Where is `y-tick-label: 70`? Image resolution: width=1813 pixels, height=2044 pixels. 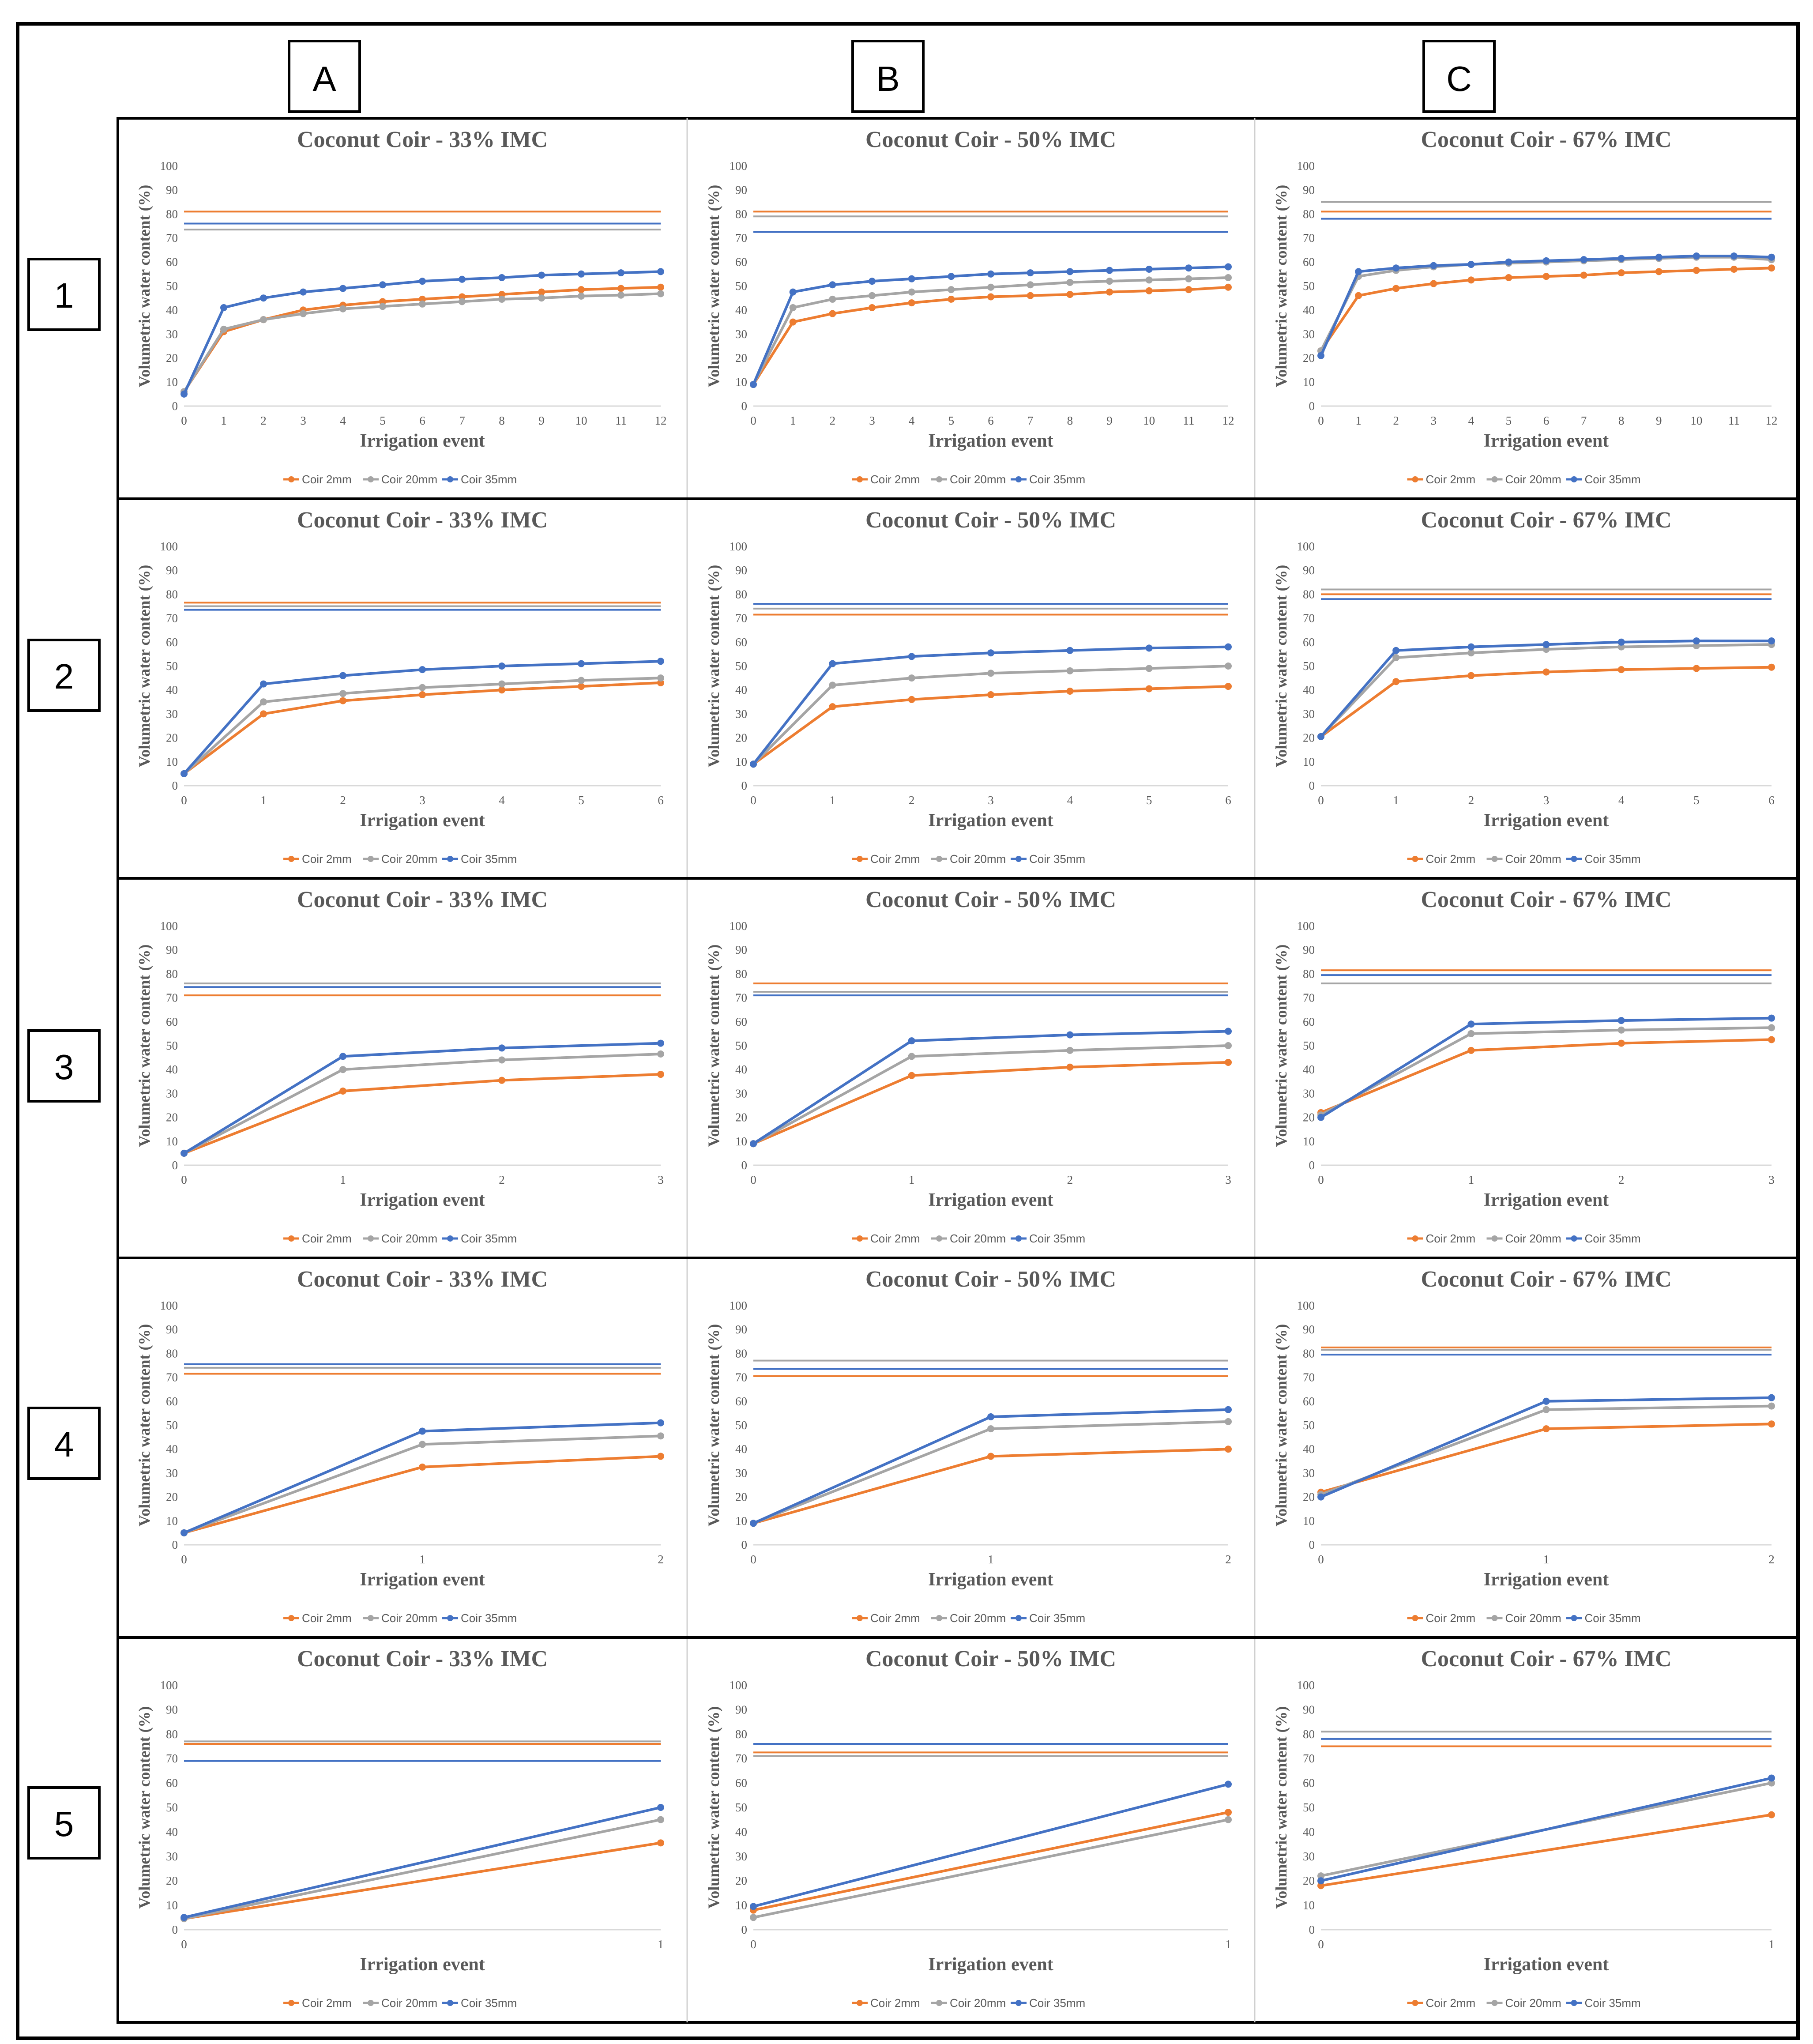 y-tick-label: 70 is located at coordinates (741, 1377).